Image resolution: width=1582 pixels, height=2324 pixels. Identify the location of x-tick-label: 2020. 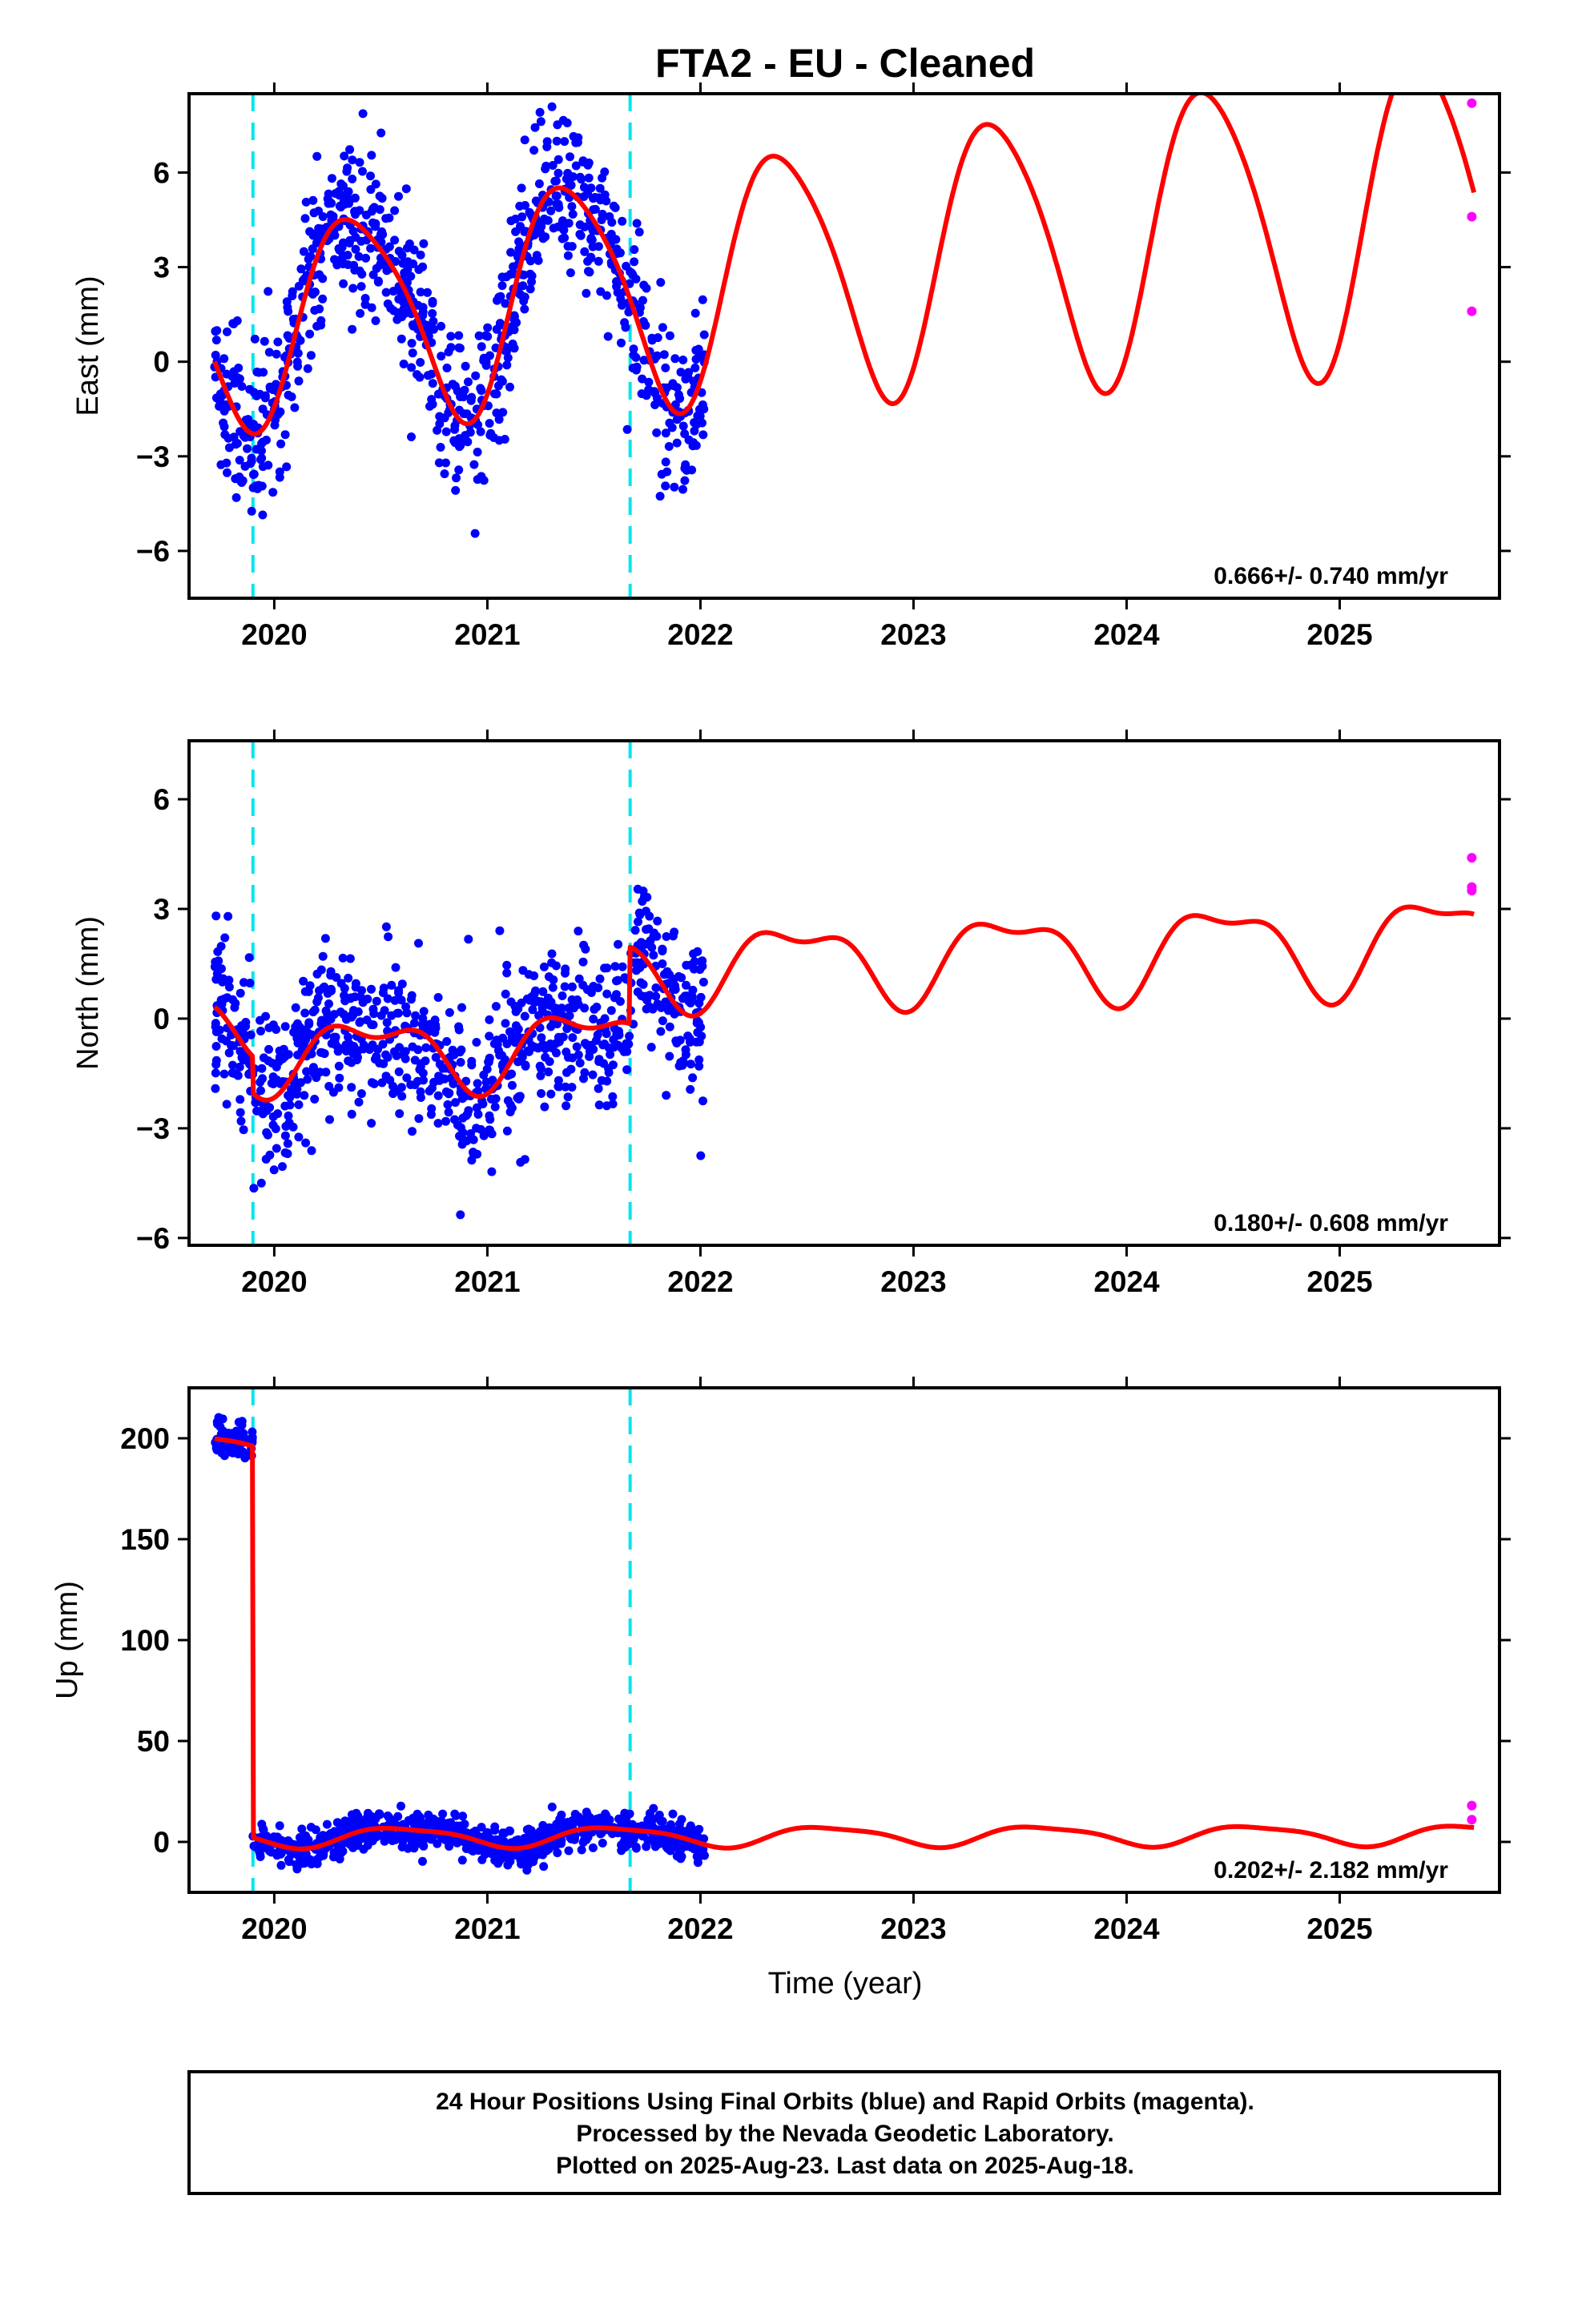
(274, 1929).